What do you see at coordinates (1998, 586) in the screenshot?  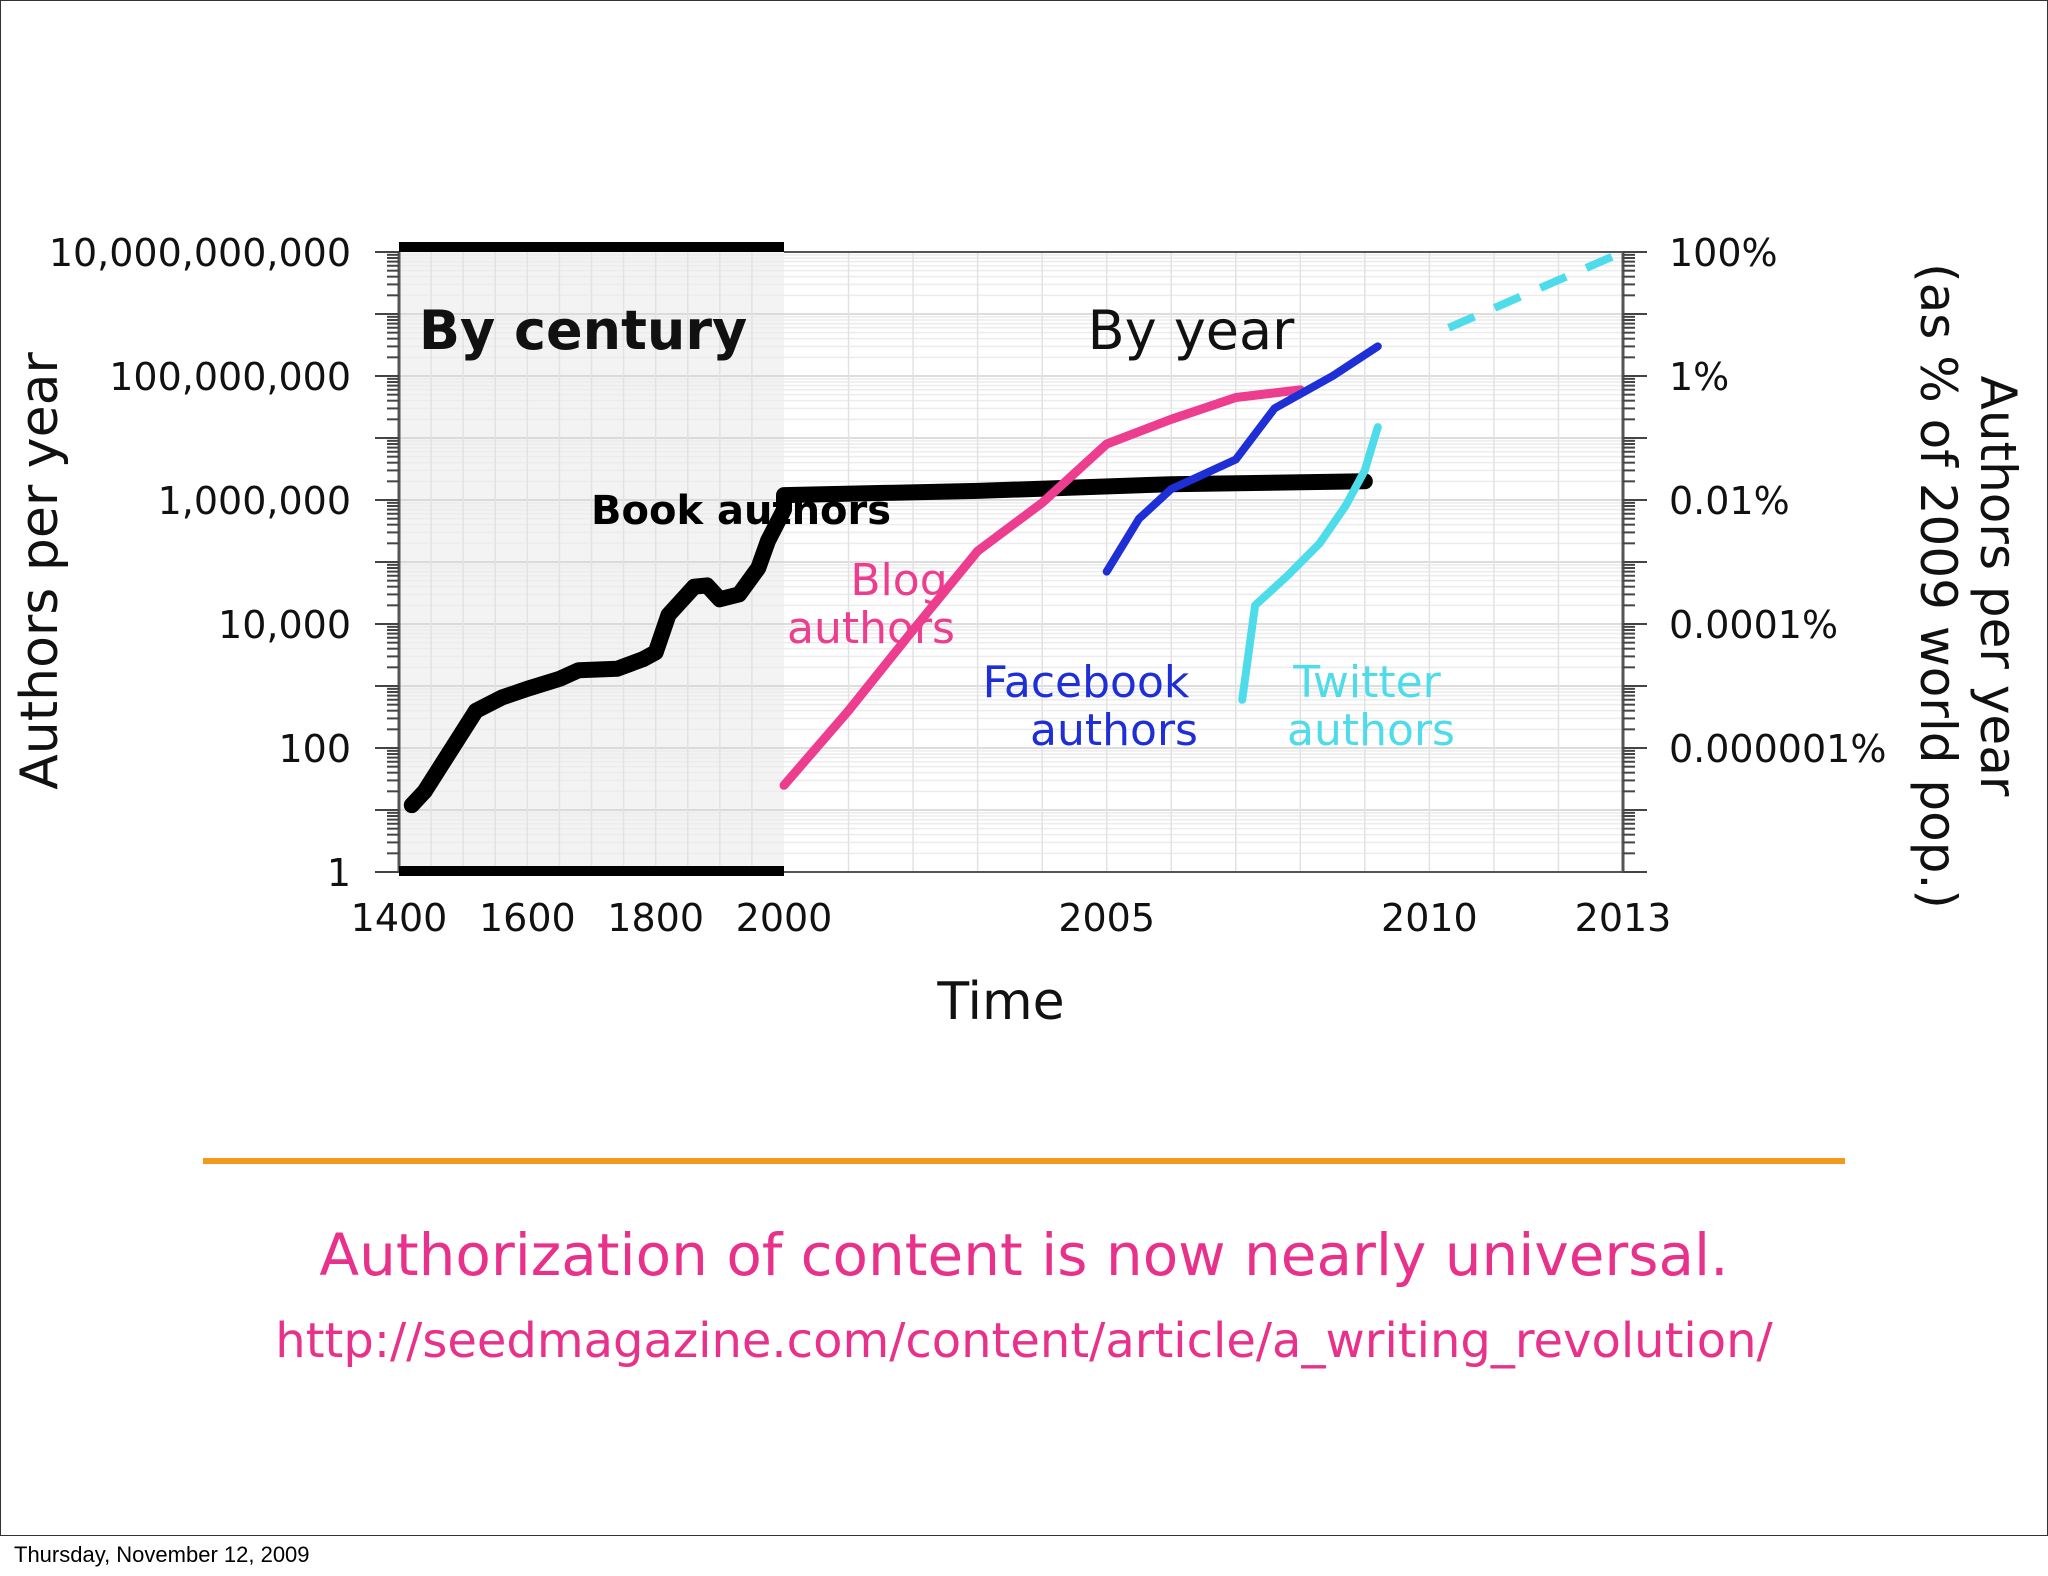 I see `y2-axis-title-line1: Authors per year` at bounding box center [1998, 586].